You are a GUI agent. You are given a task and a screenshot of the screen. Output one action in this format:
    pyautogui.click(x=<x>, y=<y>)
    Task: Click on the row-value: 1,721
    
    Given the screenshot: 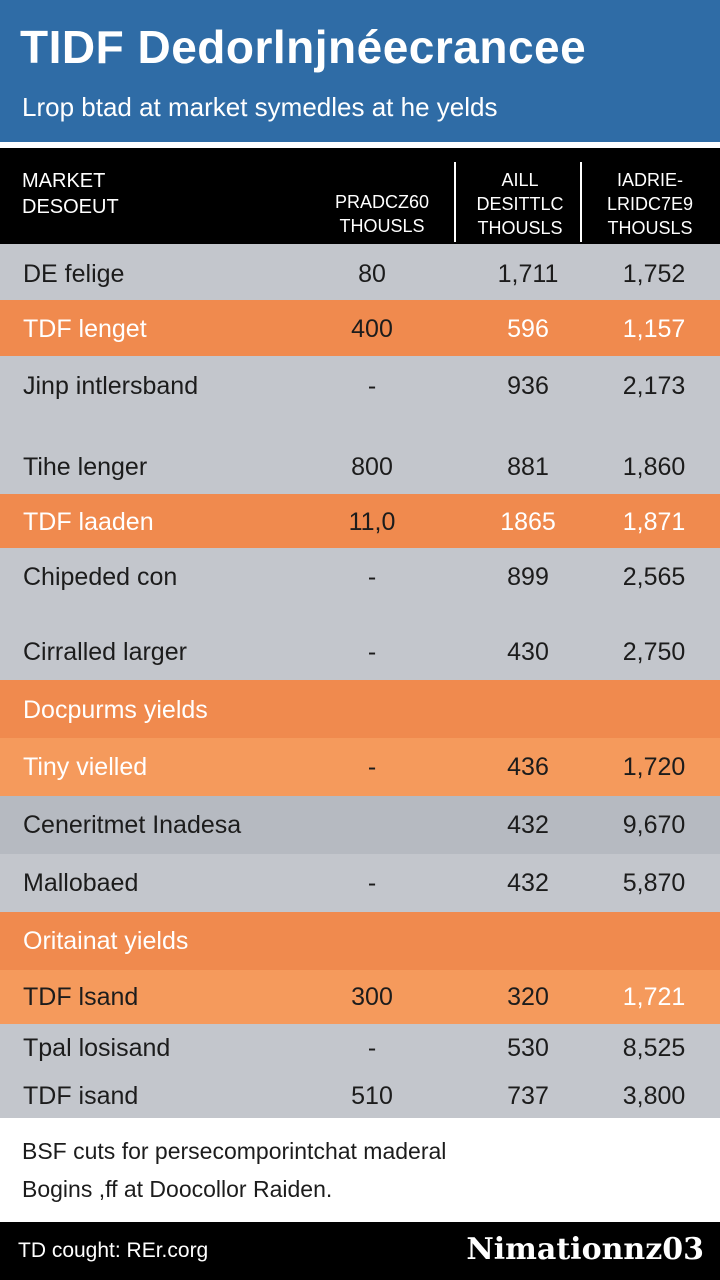 What is the action you would take?
    pyautogui.click(x=654, y=997)
    